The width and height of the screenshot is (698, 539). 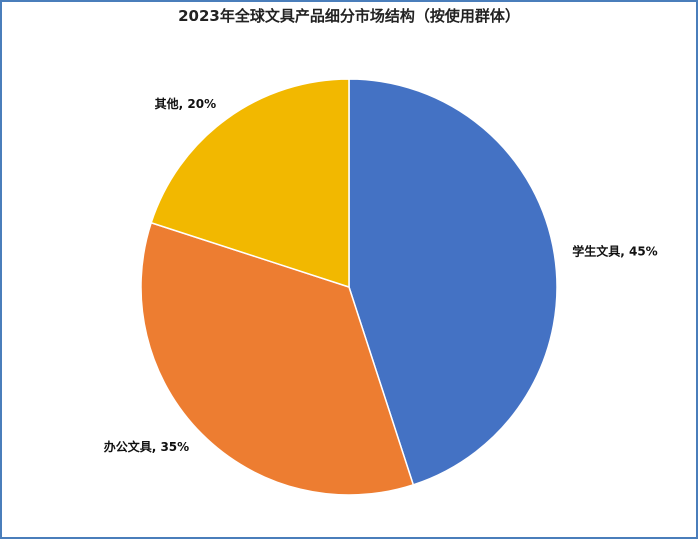 I want to click on label-category: 学生文具, so click(x=596, y=250).